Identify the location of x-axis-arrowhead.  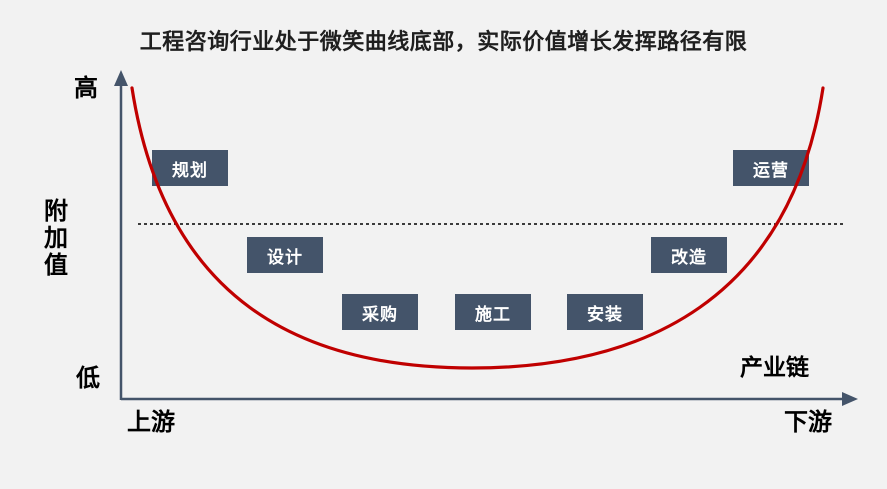
(850, 399).